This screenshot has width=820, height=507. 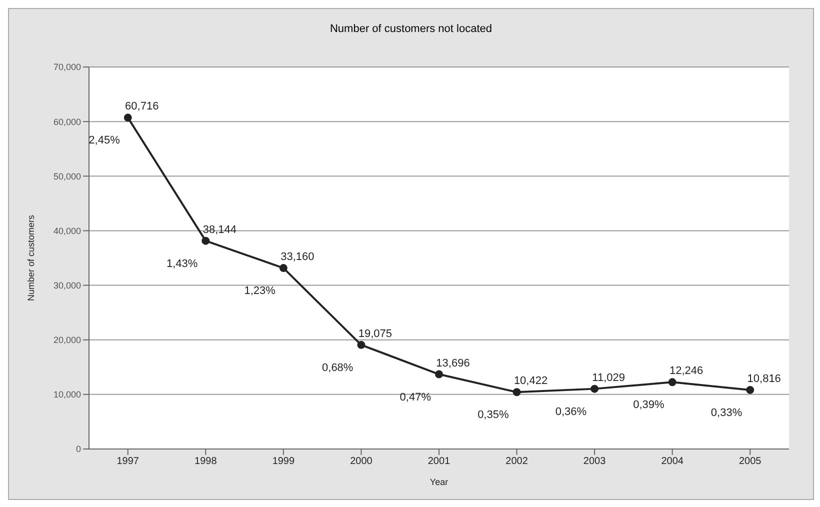 What do you see at coordinates (493, 415) in the screenshot?
I see `annotation: 0,35%` at bounding box center [493, 415].